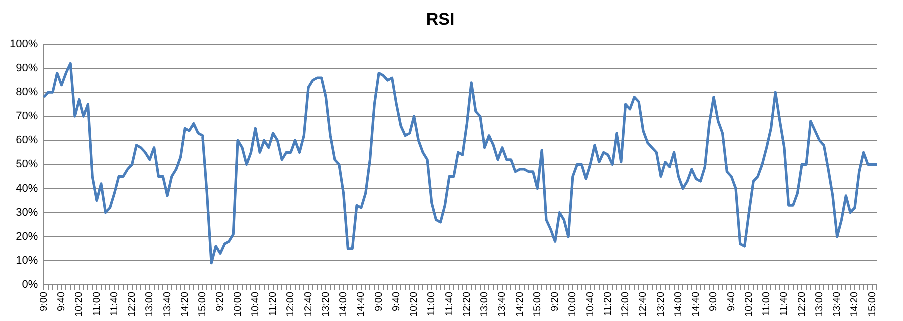 Image resolution: width=903 pixels, height=321 pixels. I want to click on y-tick-label: 20%, so click(27, 236).